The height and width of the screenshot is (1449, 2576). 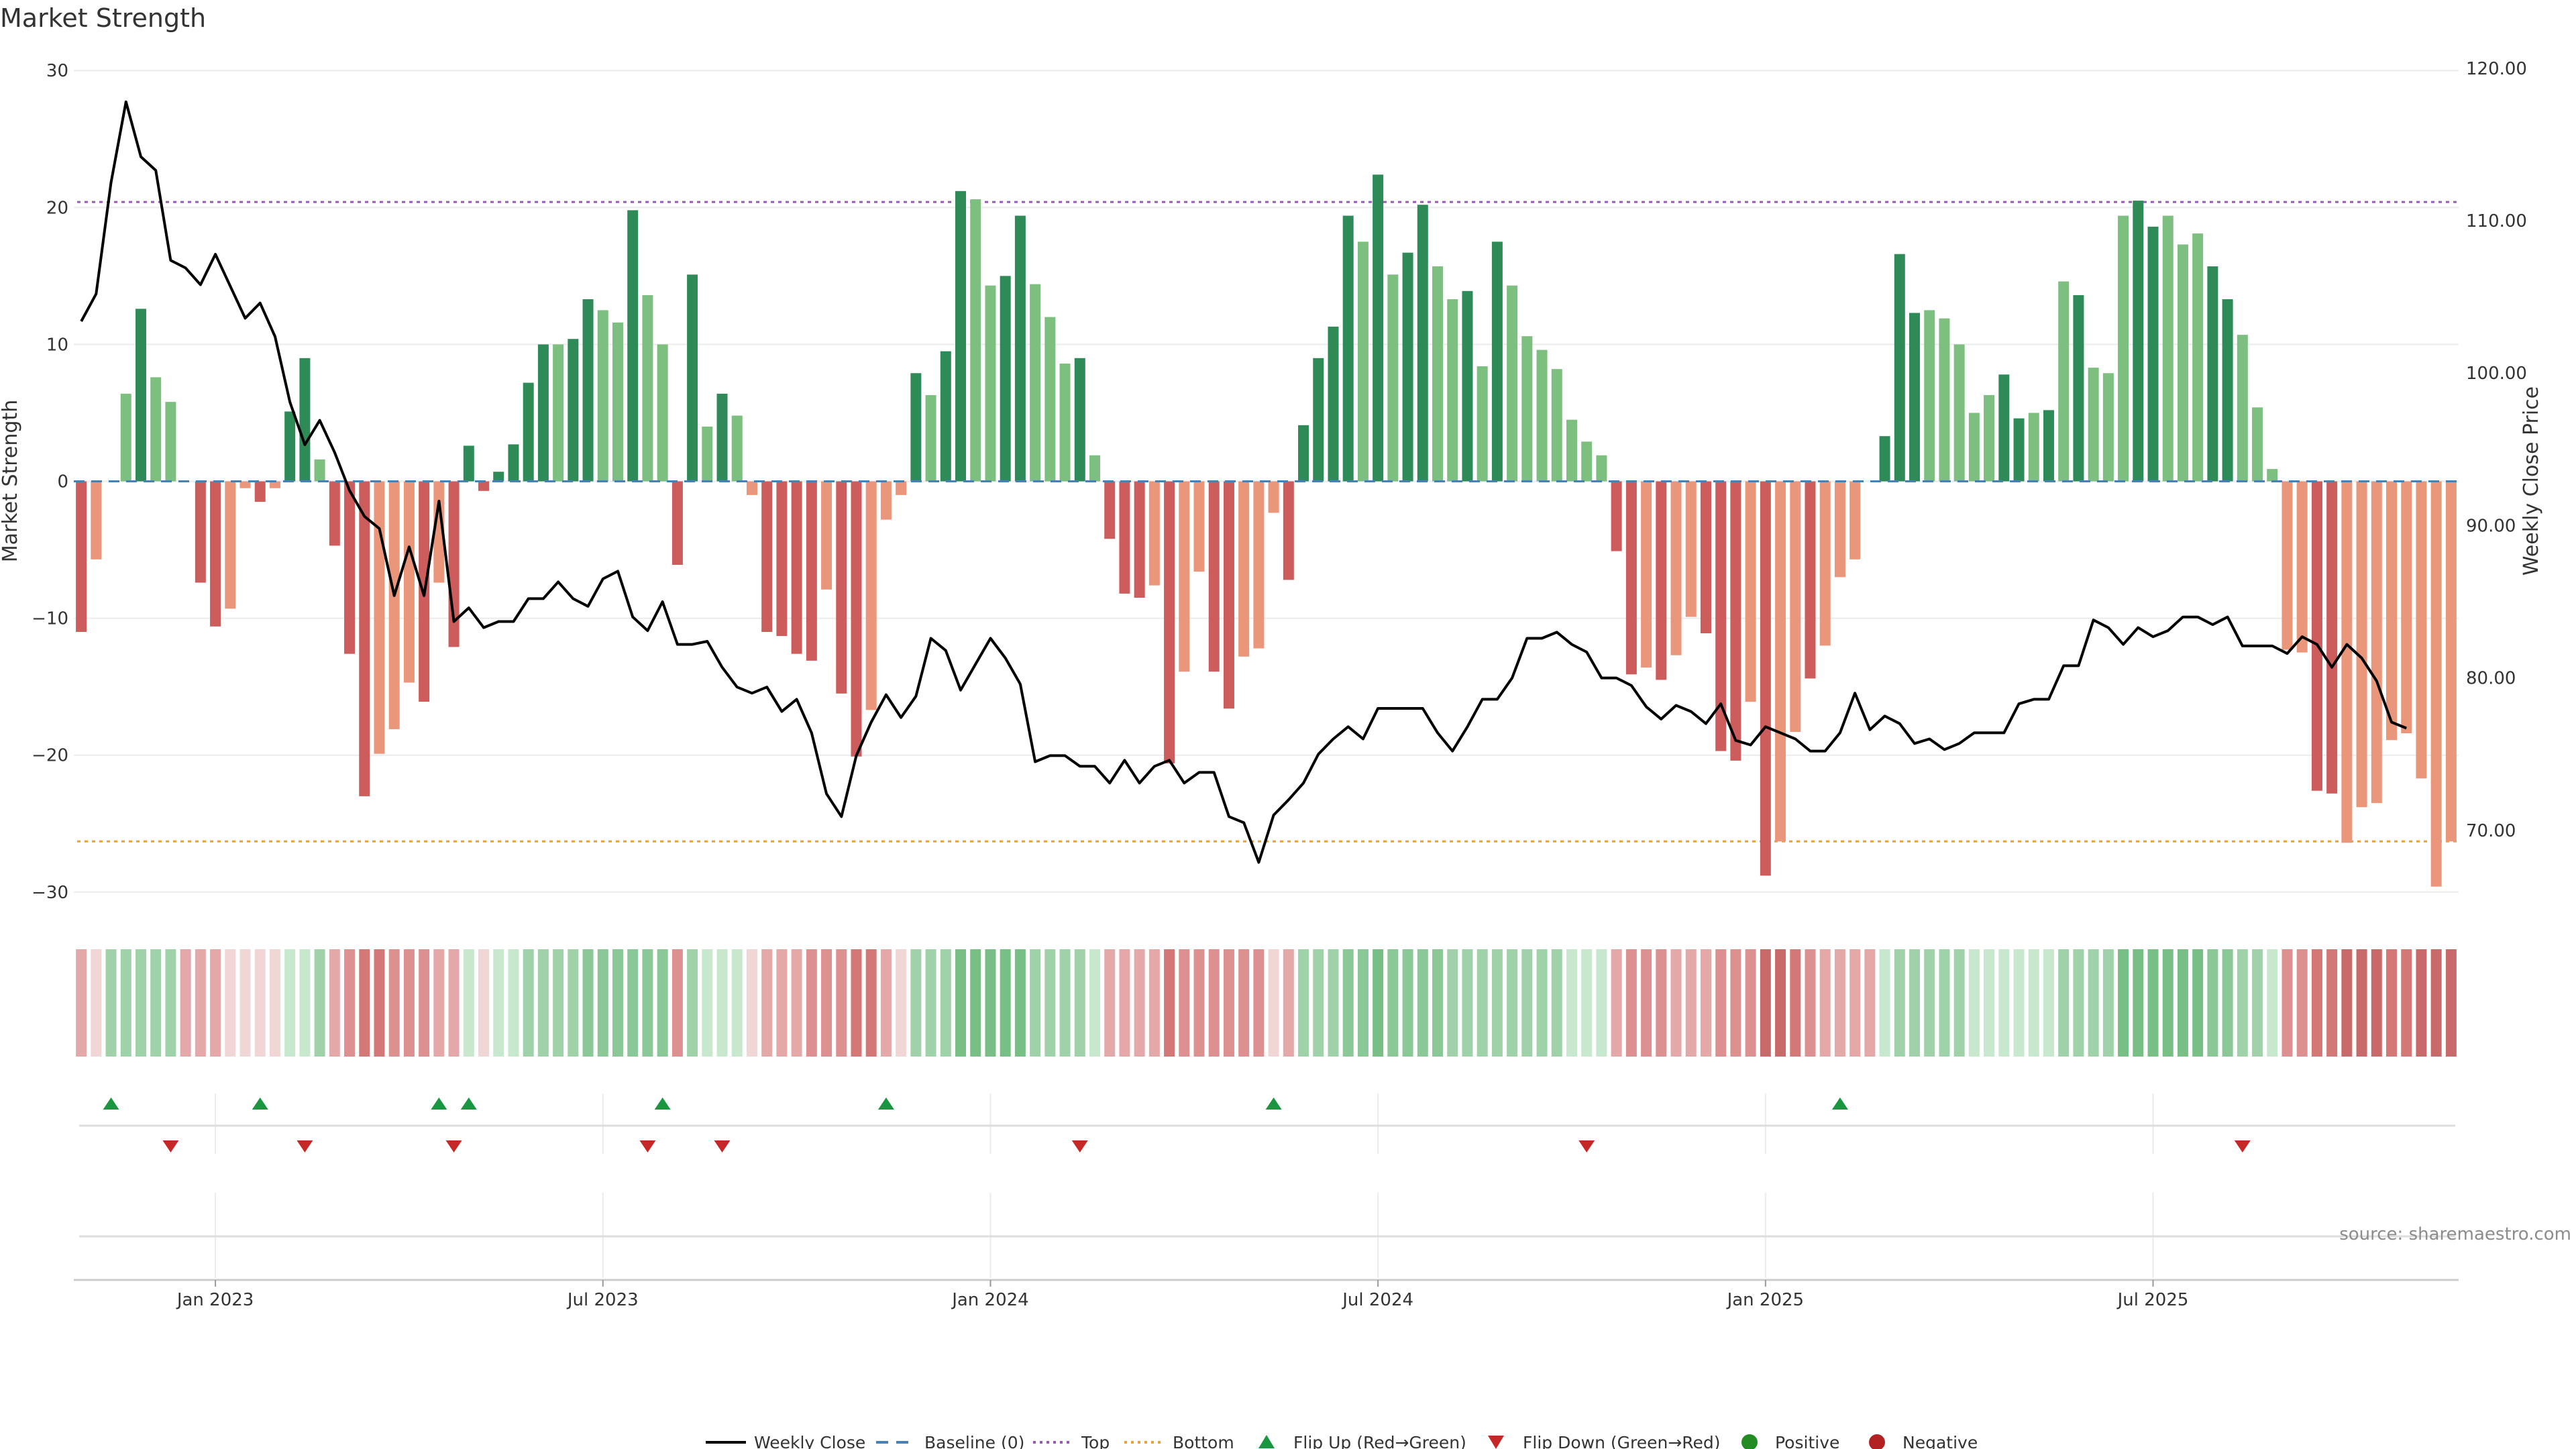 I want to click on legend-bottom-label: Bottom, so click(x=1203, y=1441).